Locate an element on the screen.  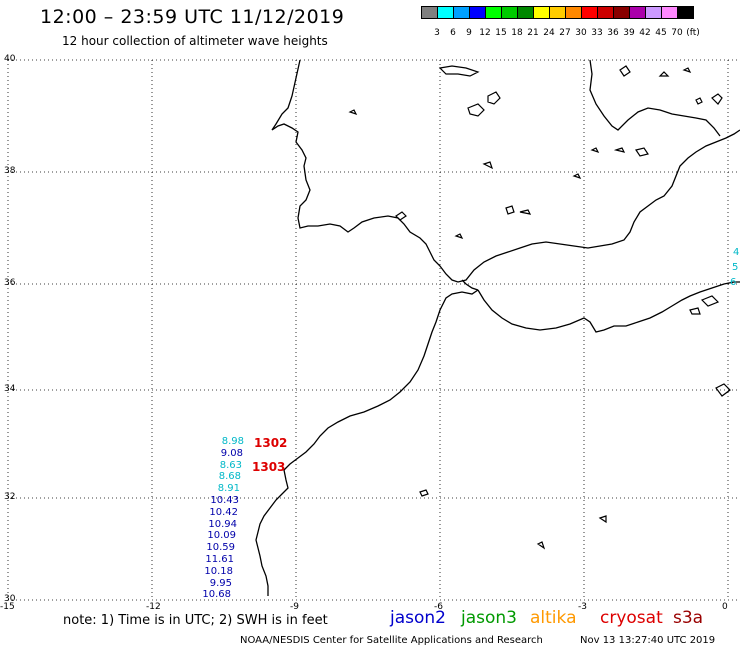
edge-wave-value: 5 is located at coordinates (735, 267).